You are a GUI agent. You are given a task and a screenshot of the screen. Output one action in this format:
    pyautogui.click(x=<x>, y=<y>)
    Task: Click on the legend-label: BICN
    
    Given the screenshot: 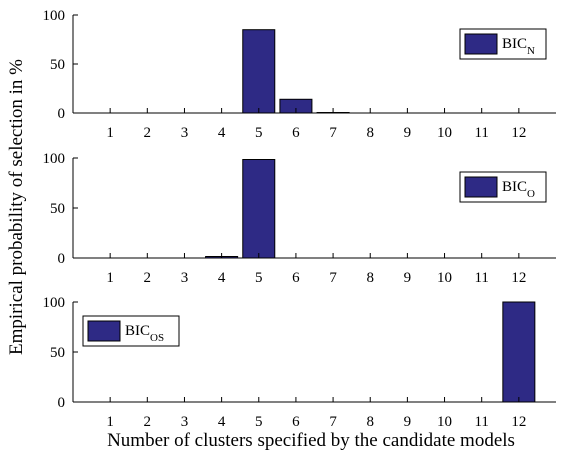 What is the action you would take?
    pyautogui.click(x=518, y=46)
    